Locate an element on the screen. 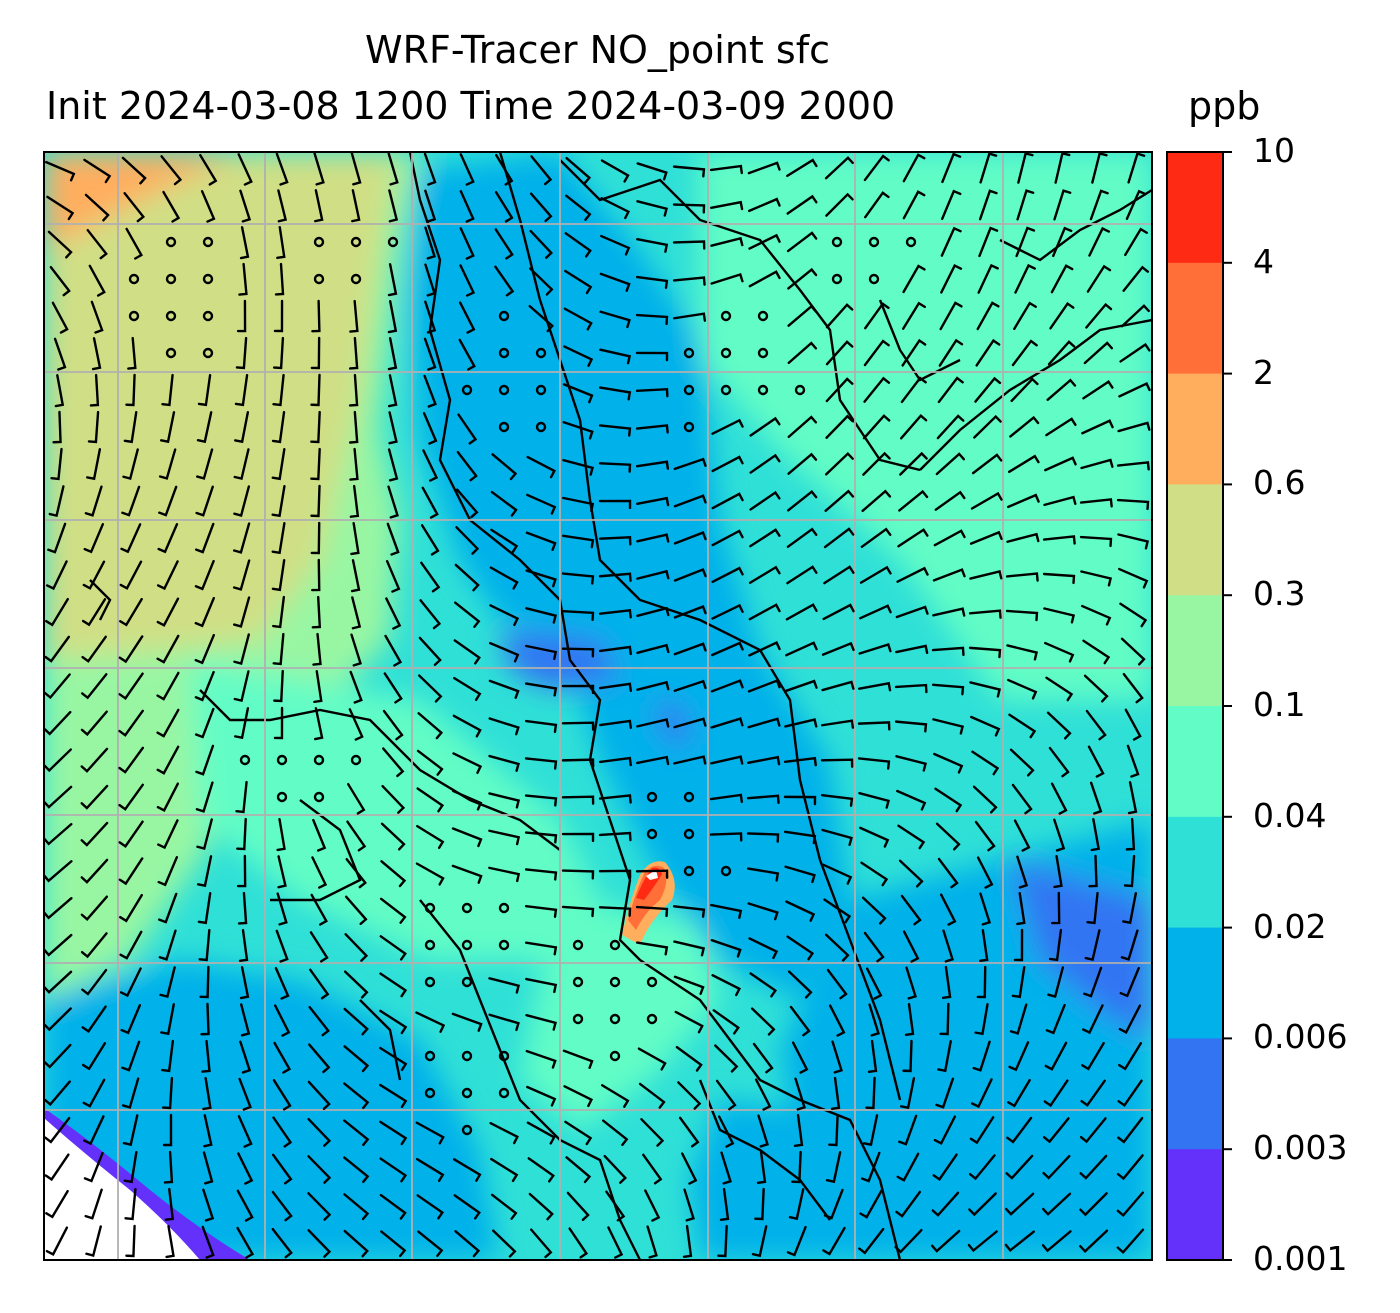 This screenshot has width=1400, height=1313. colorbar-tick-label: 2 is located at coordinates (1263, 372).